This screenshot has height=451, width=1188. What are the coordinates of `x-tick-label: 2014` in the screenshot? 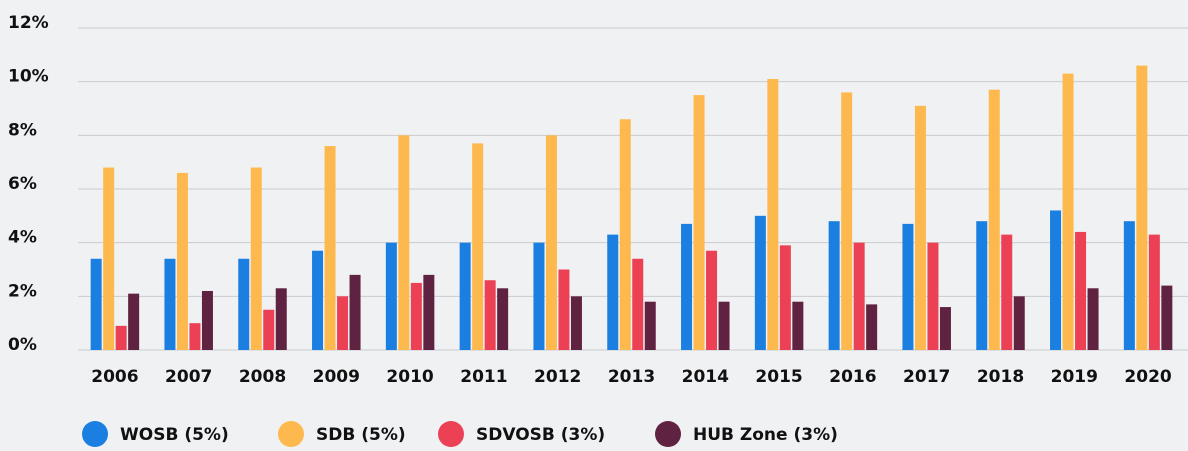 It's located at (705, 377).